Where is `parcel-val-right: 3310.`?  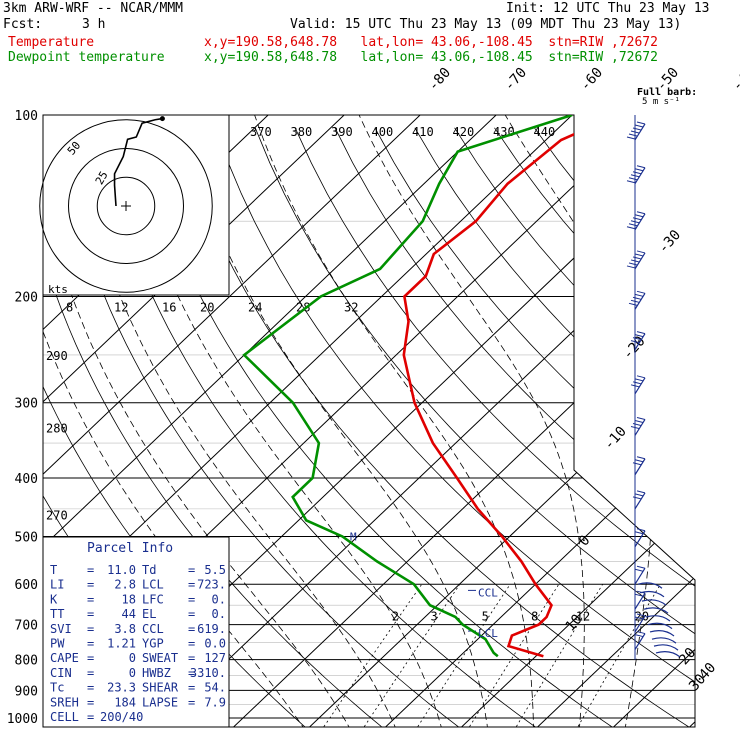
parcel-val-right: 3310. is located at coordinates (208, 673).